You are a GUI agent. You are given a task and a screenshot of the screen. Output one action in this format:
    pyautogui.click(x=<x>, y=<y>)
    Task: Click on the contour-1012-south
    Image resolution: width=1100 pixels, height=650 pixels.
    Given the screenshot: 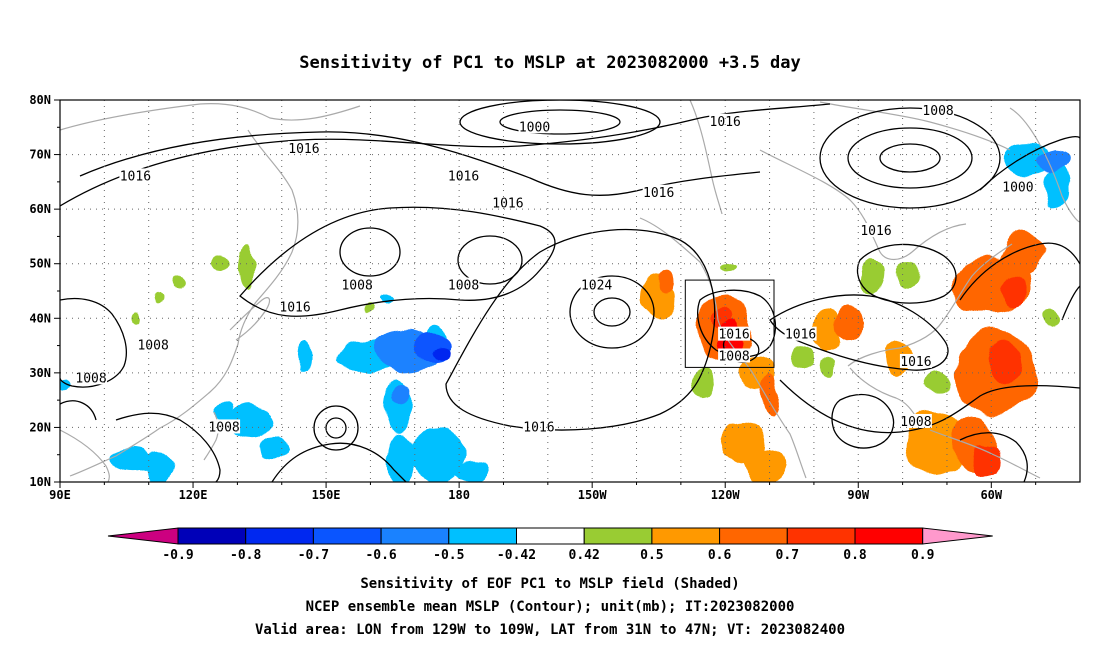 What is the action you would take?
    pyautogui.click(x=339, y=462)
    